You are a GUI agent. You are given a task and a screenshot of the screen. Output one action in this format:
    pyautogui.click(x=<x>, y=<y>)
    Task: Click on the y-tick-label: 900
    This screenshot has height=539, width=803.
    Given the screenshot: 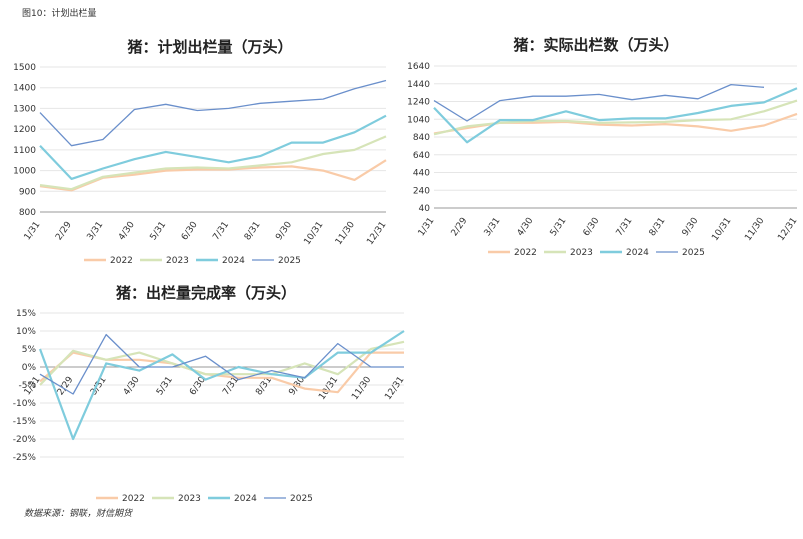 What is the action you would take?
    pyautogui.click(x=27, y=192)
    